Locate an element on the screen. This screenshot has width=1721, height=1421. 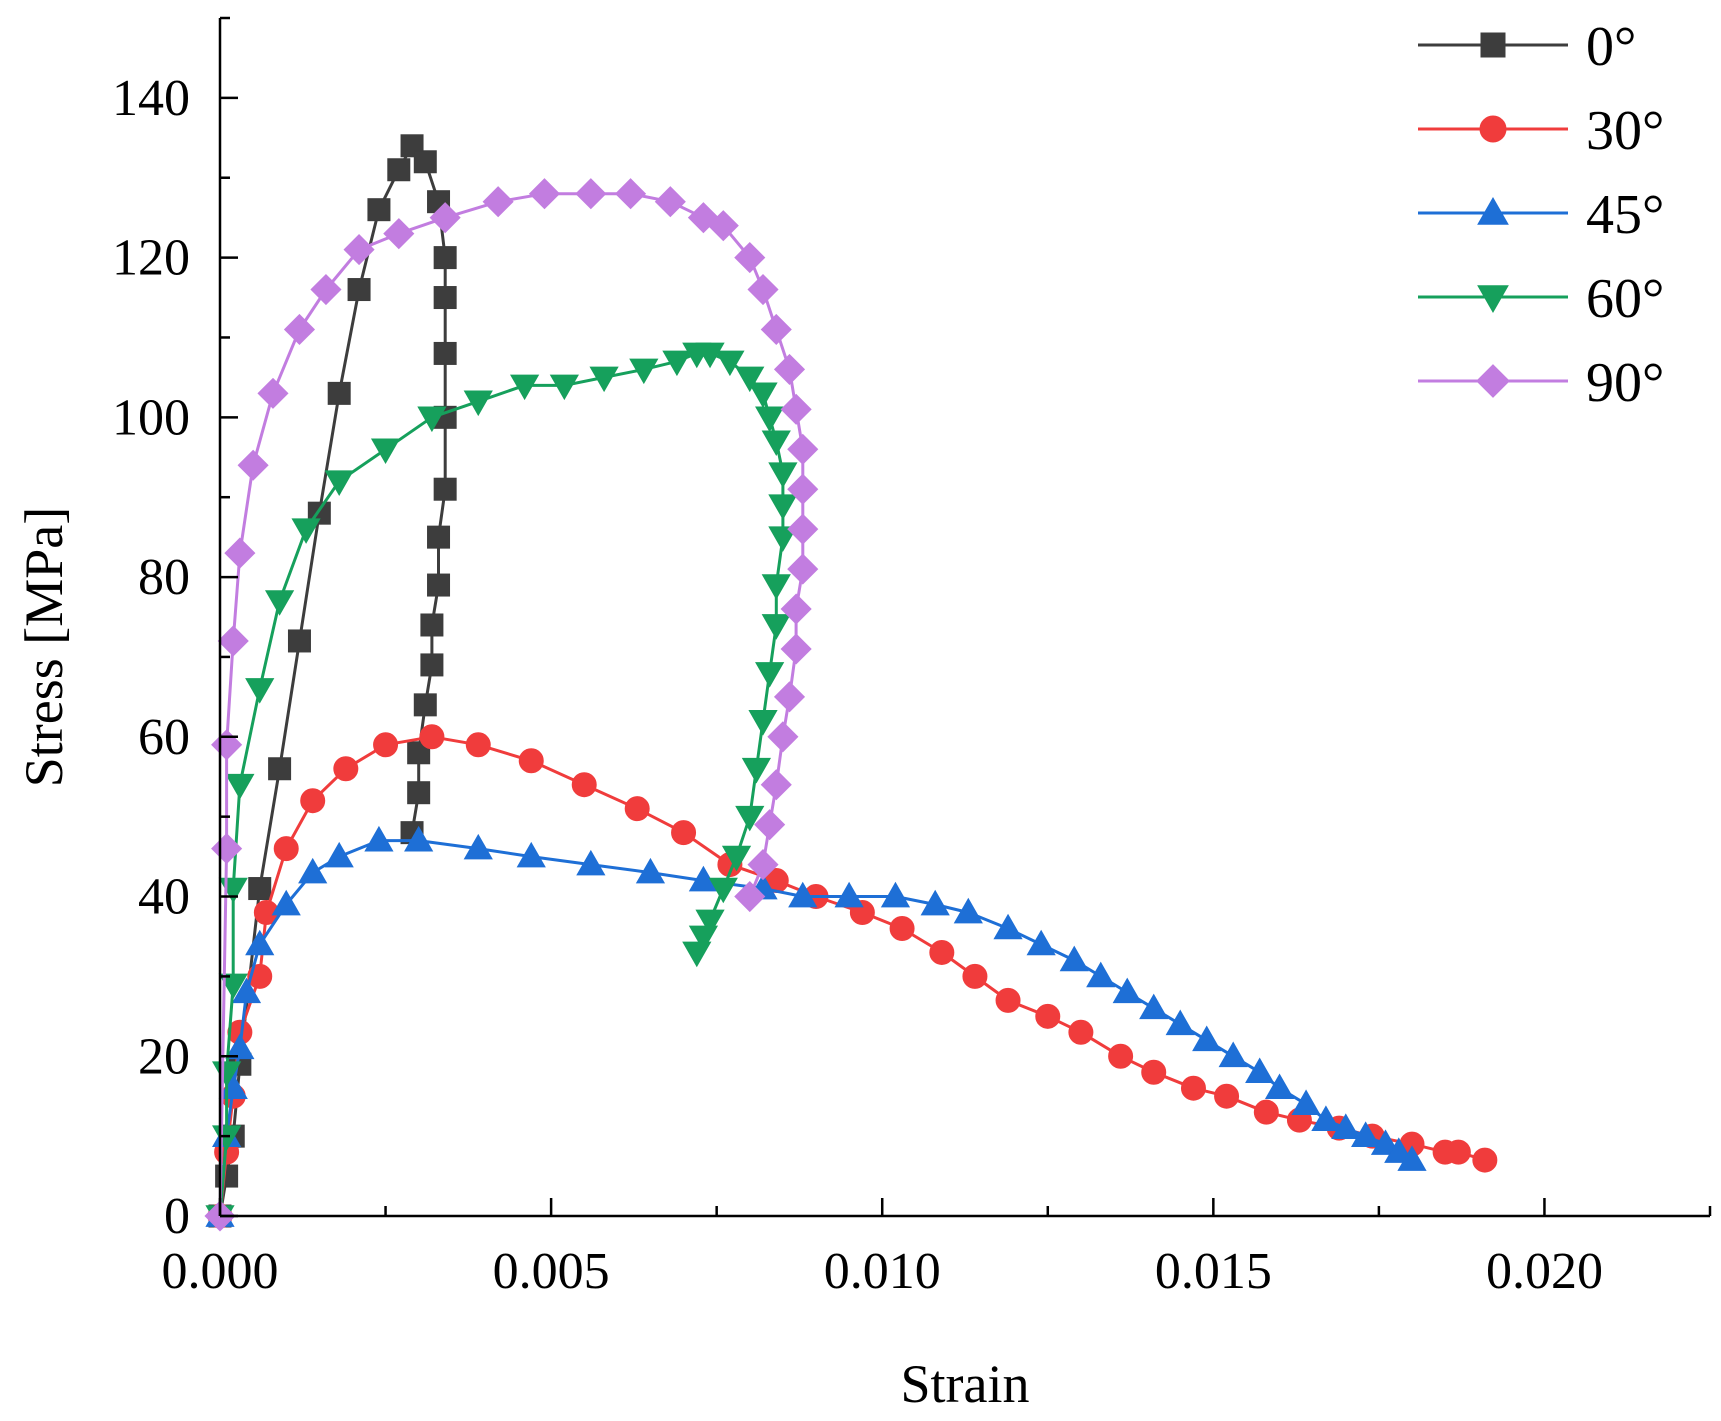
legend-label: 60° is located at coordinates (1625, 299).